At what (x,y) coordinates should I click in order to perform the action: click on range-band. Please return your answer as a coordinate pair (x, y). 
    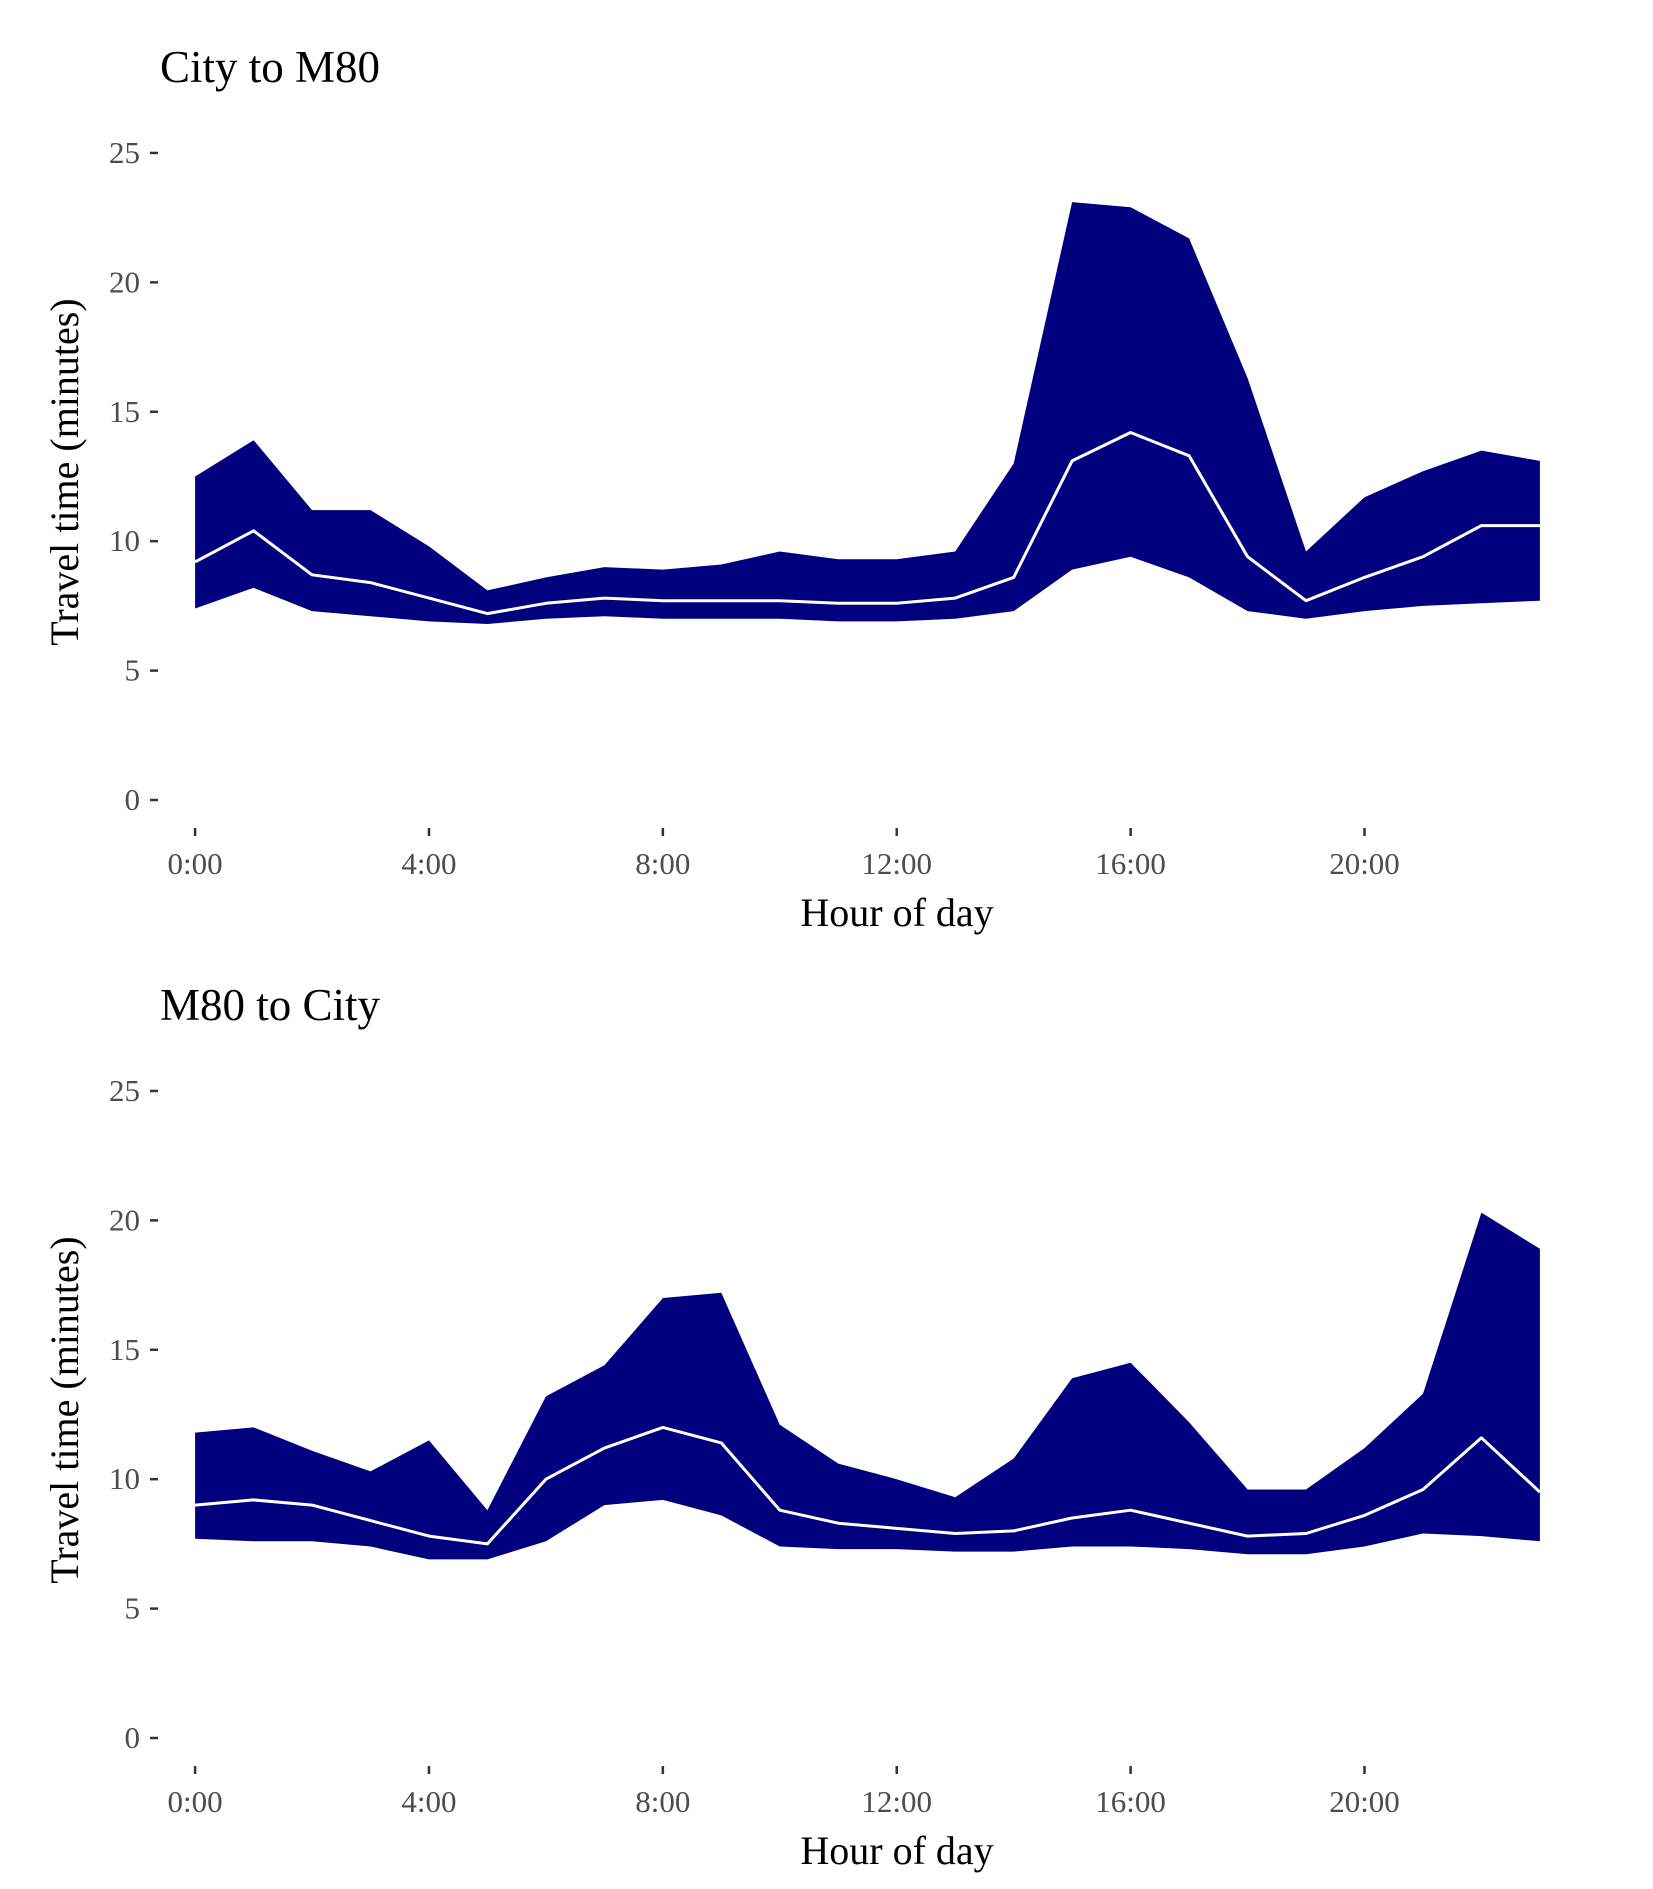
    Looking at the image, I should click on (867, 1386).